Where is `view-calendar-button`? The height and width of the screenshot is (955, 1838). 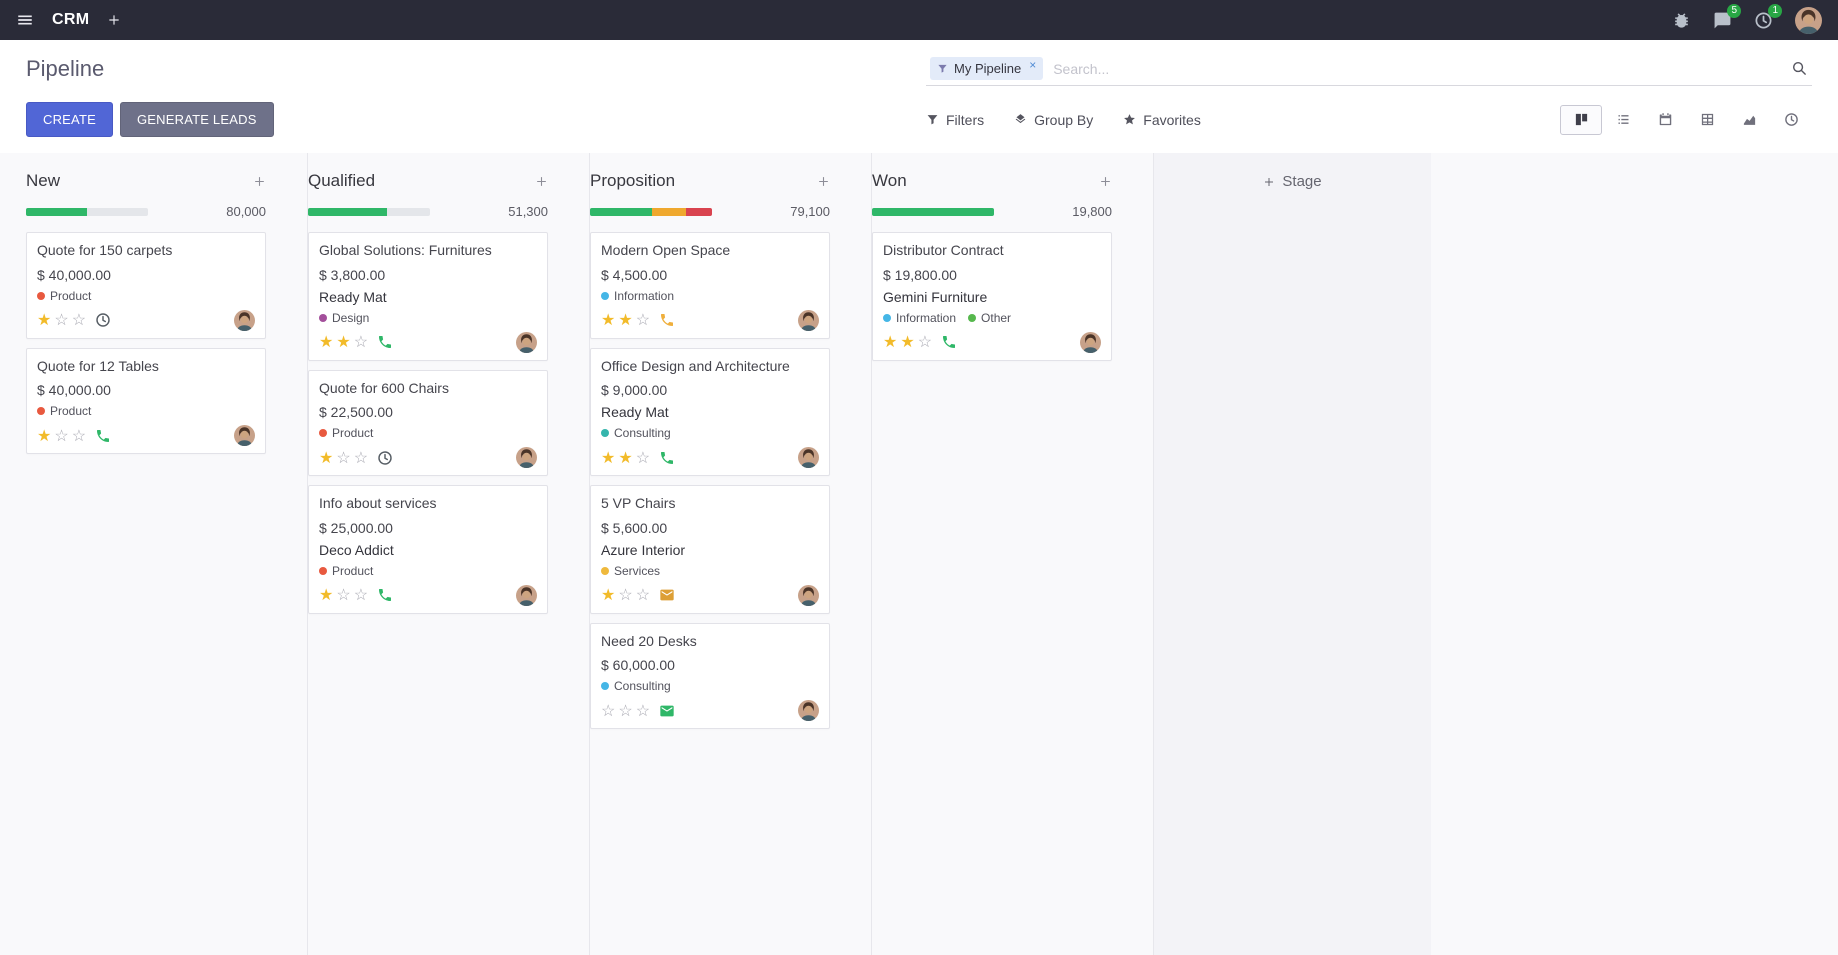 view-calendar-button is located at coordinates (1665, 120).